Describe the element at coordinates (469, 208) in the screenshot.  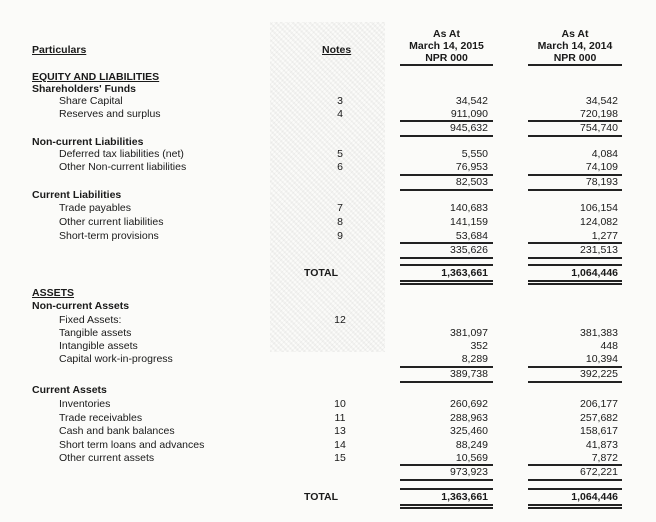
I see `value-2015: 140,683` at that location.